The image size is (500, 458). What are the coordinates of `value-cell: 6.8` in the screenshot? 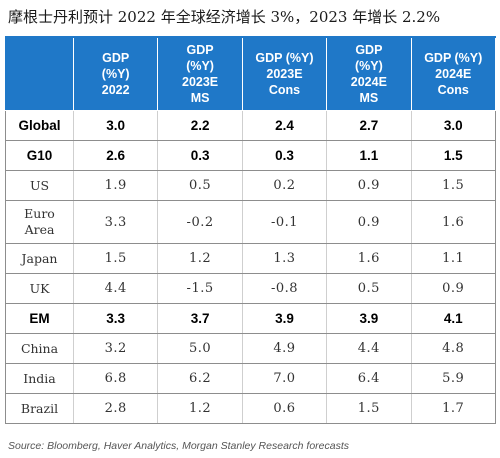 It's located at (115, 378).